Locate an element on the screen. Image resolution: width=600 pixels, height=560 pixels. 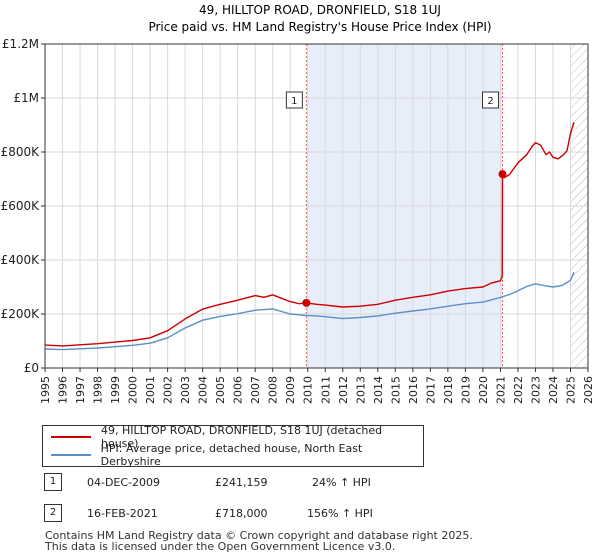
x-tick-label: 2011 is located at coordinates (325, 390).